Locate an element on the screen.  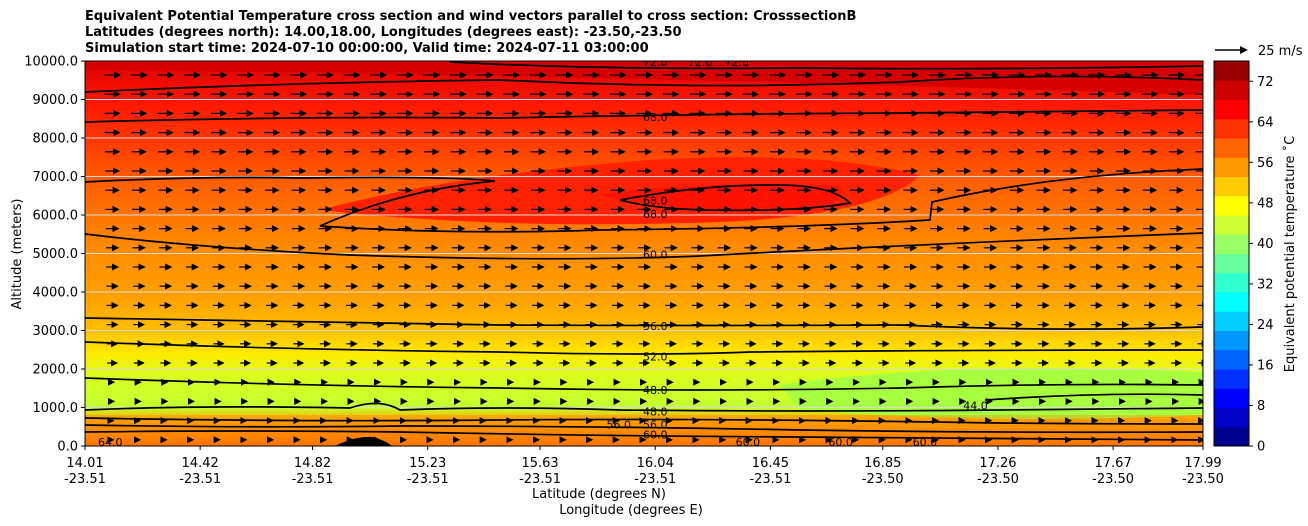
contour-label: 44.0 is located at coordinates (975, 406).